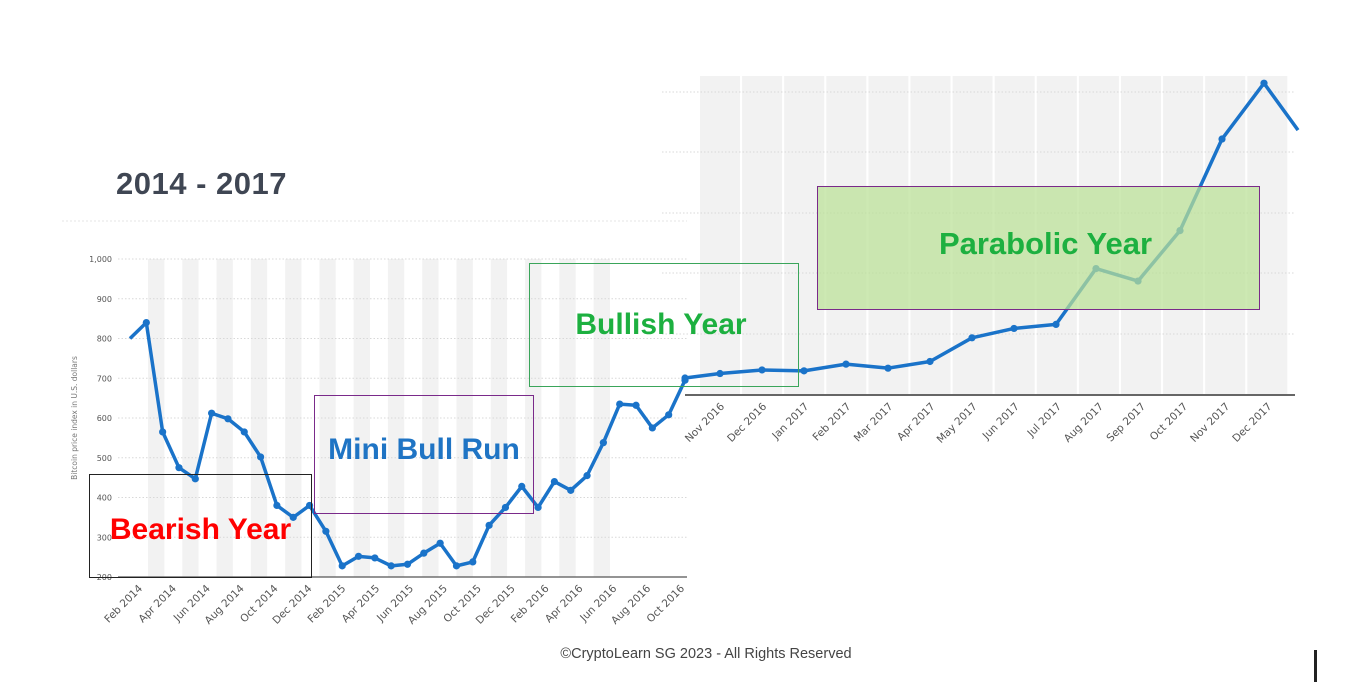  What do you see at coordinates (104, 299) in the screenshot?
I see `y-tick-900: 900` at bounding box center [104, 299].